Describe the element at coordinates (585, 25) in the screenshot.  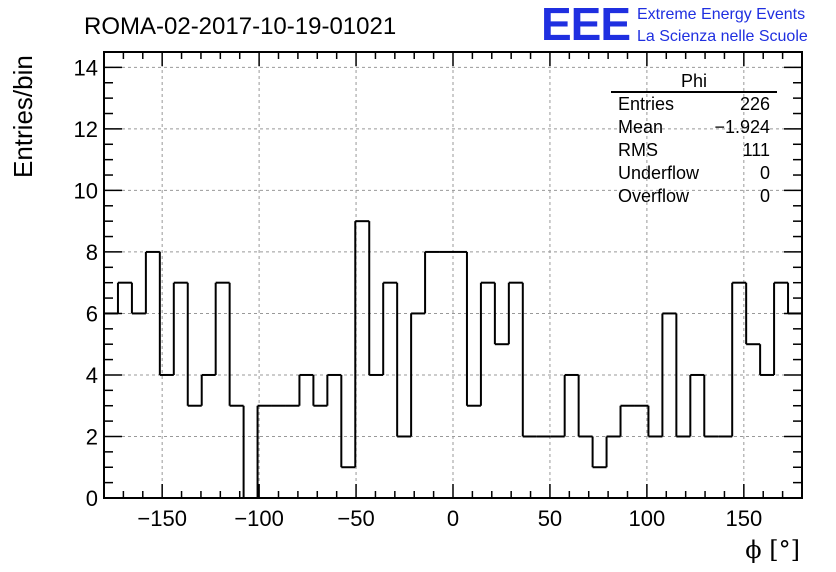
I see `logo-mark: EEE` at that location.